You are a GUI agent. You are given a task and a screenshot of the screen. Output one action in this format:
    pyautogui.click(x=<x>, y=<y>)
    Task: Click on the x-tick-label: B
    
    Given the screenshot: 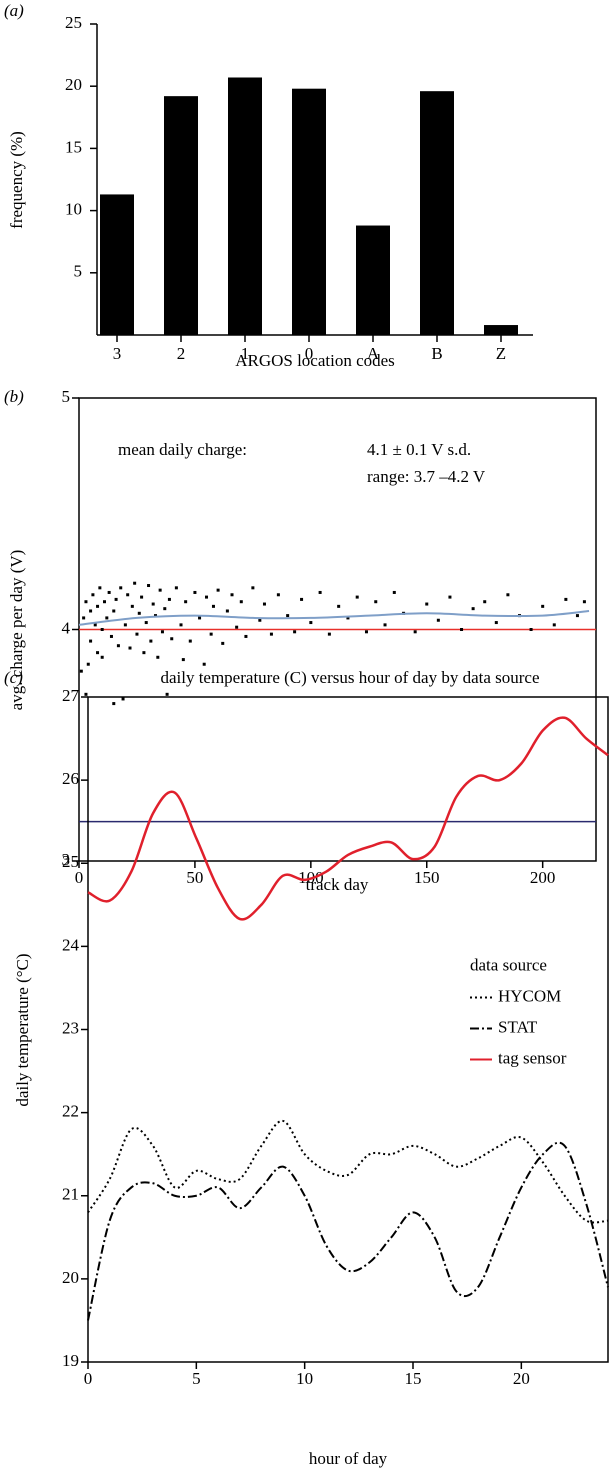 What is the action you would take?
    pyautogui.click(x=436, y=353)
    